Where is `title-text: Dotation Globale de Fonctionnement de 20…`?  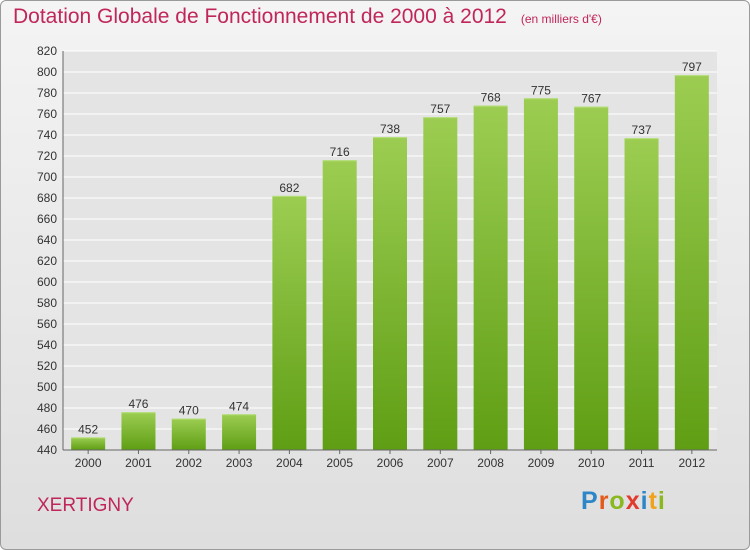 title-text: Dotation Globale de Fonctionnement de 20… is located at coordinates (260, 16).